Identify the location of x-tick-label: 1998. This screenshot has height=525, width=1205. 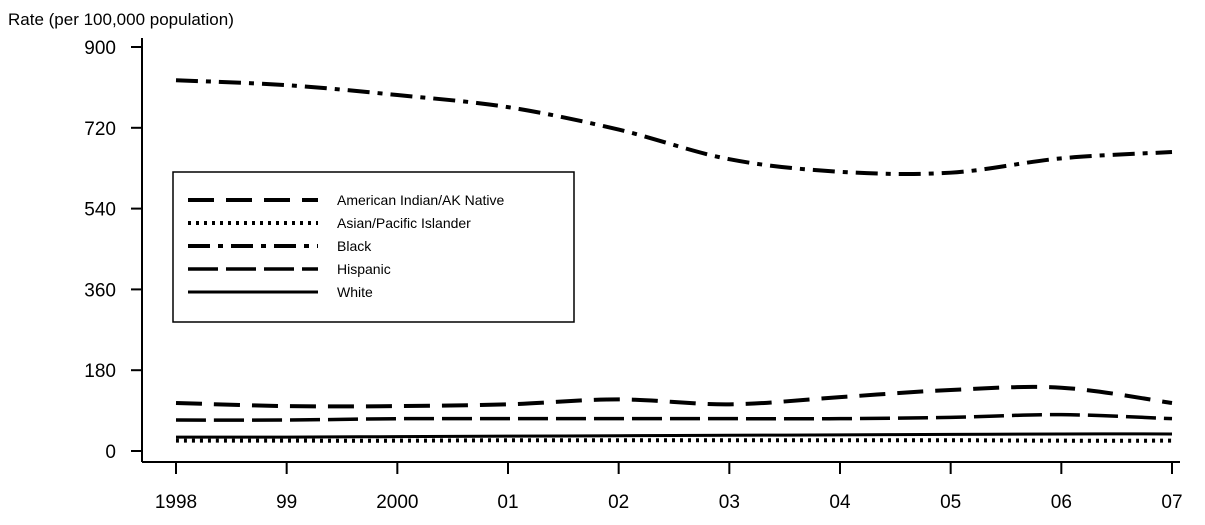
(176, 502).